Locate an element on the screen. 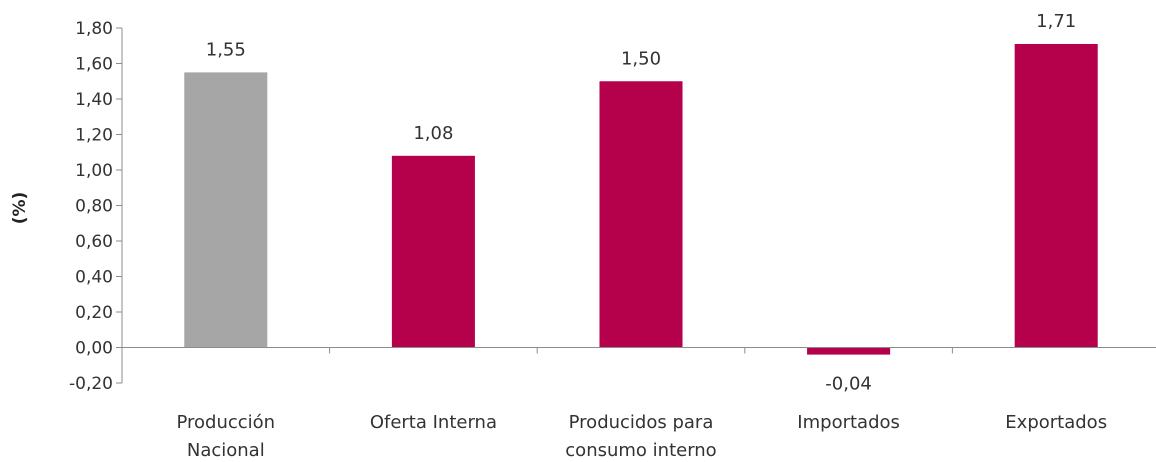  category-label: Producidos para consumo interno is located at coordinates (640, 436).